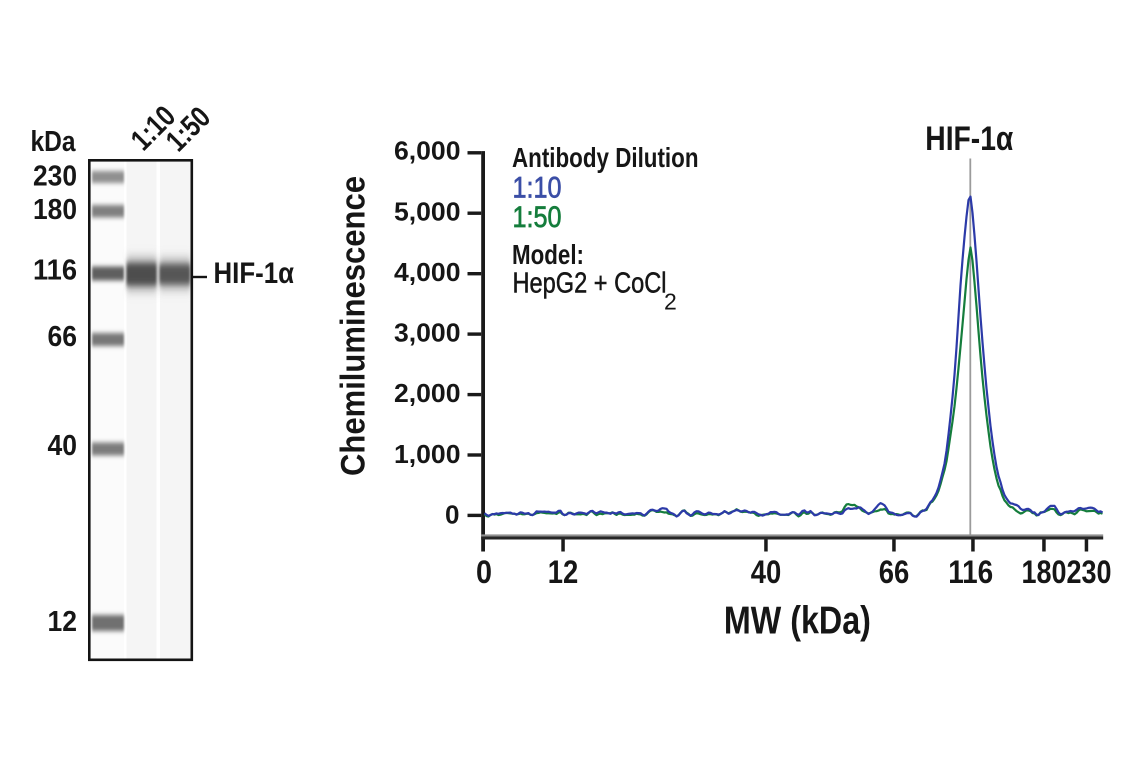  Describe the element at coordinates (427, 333) in the screenshot. I see `svg-text: 3,000` at that location.